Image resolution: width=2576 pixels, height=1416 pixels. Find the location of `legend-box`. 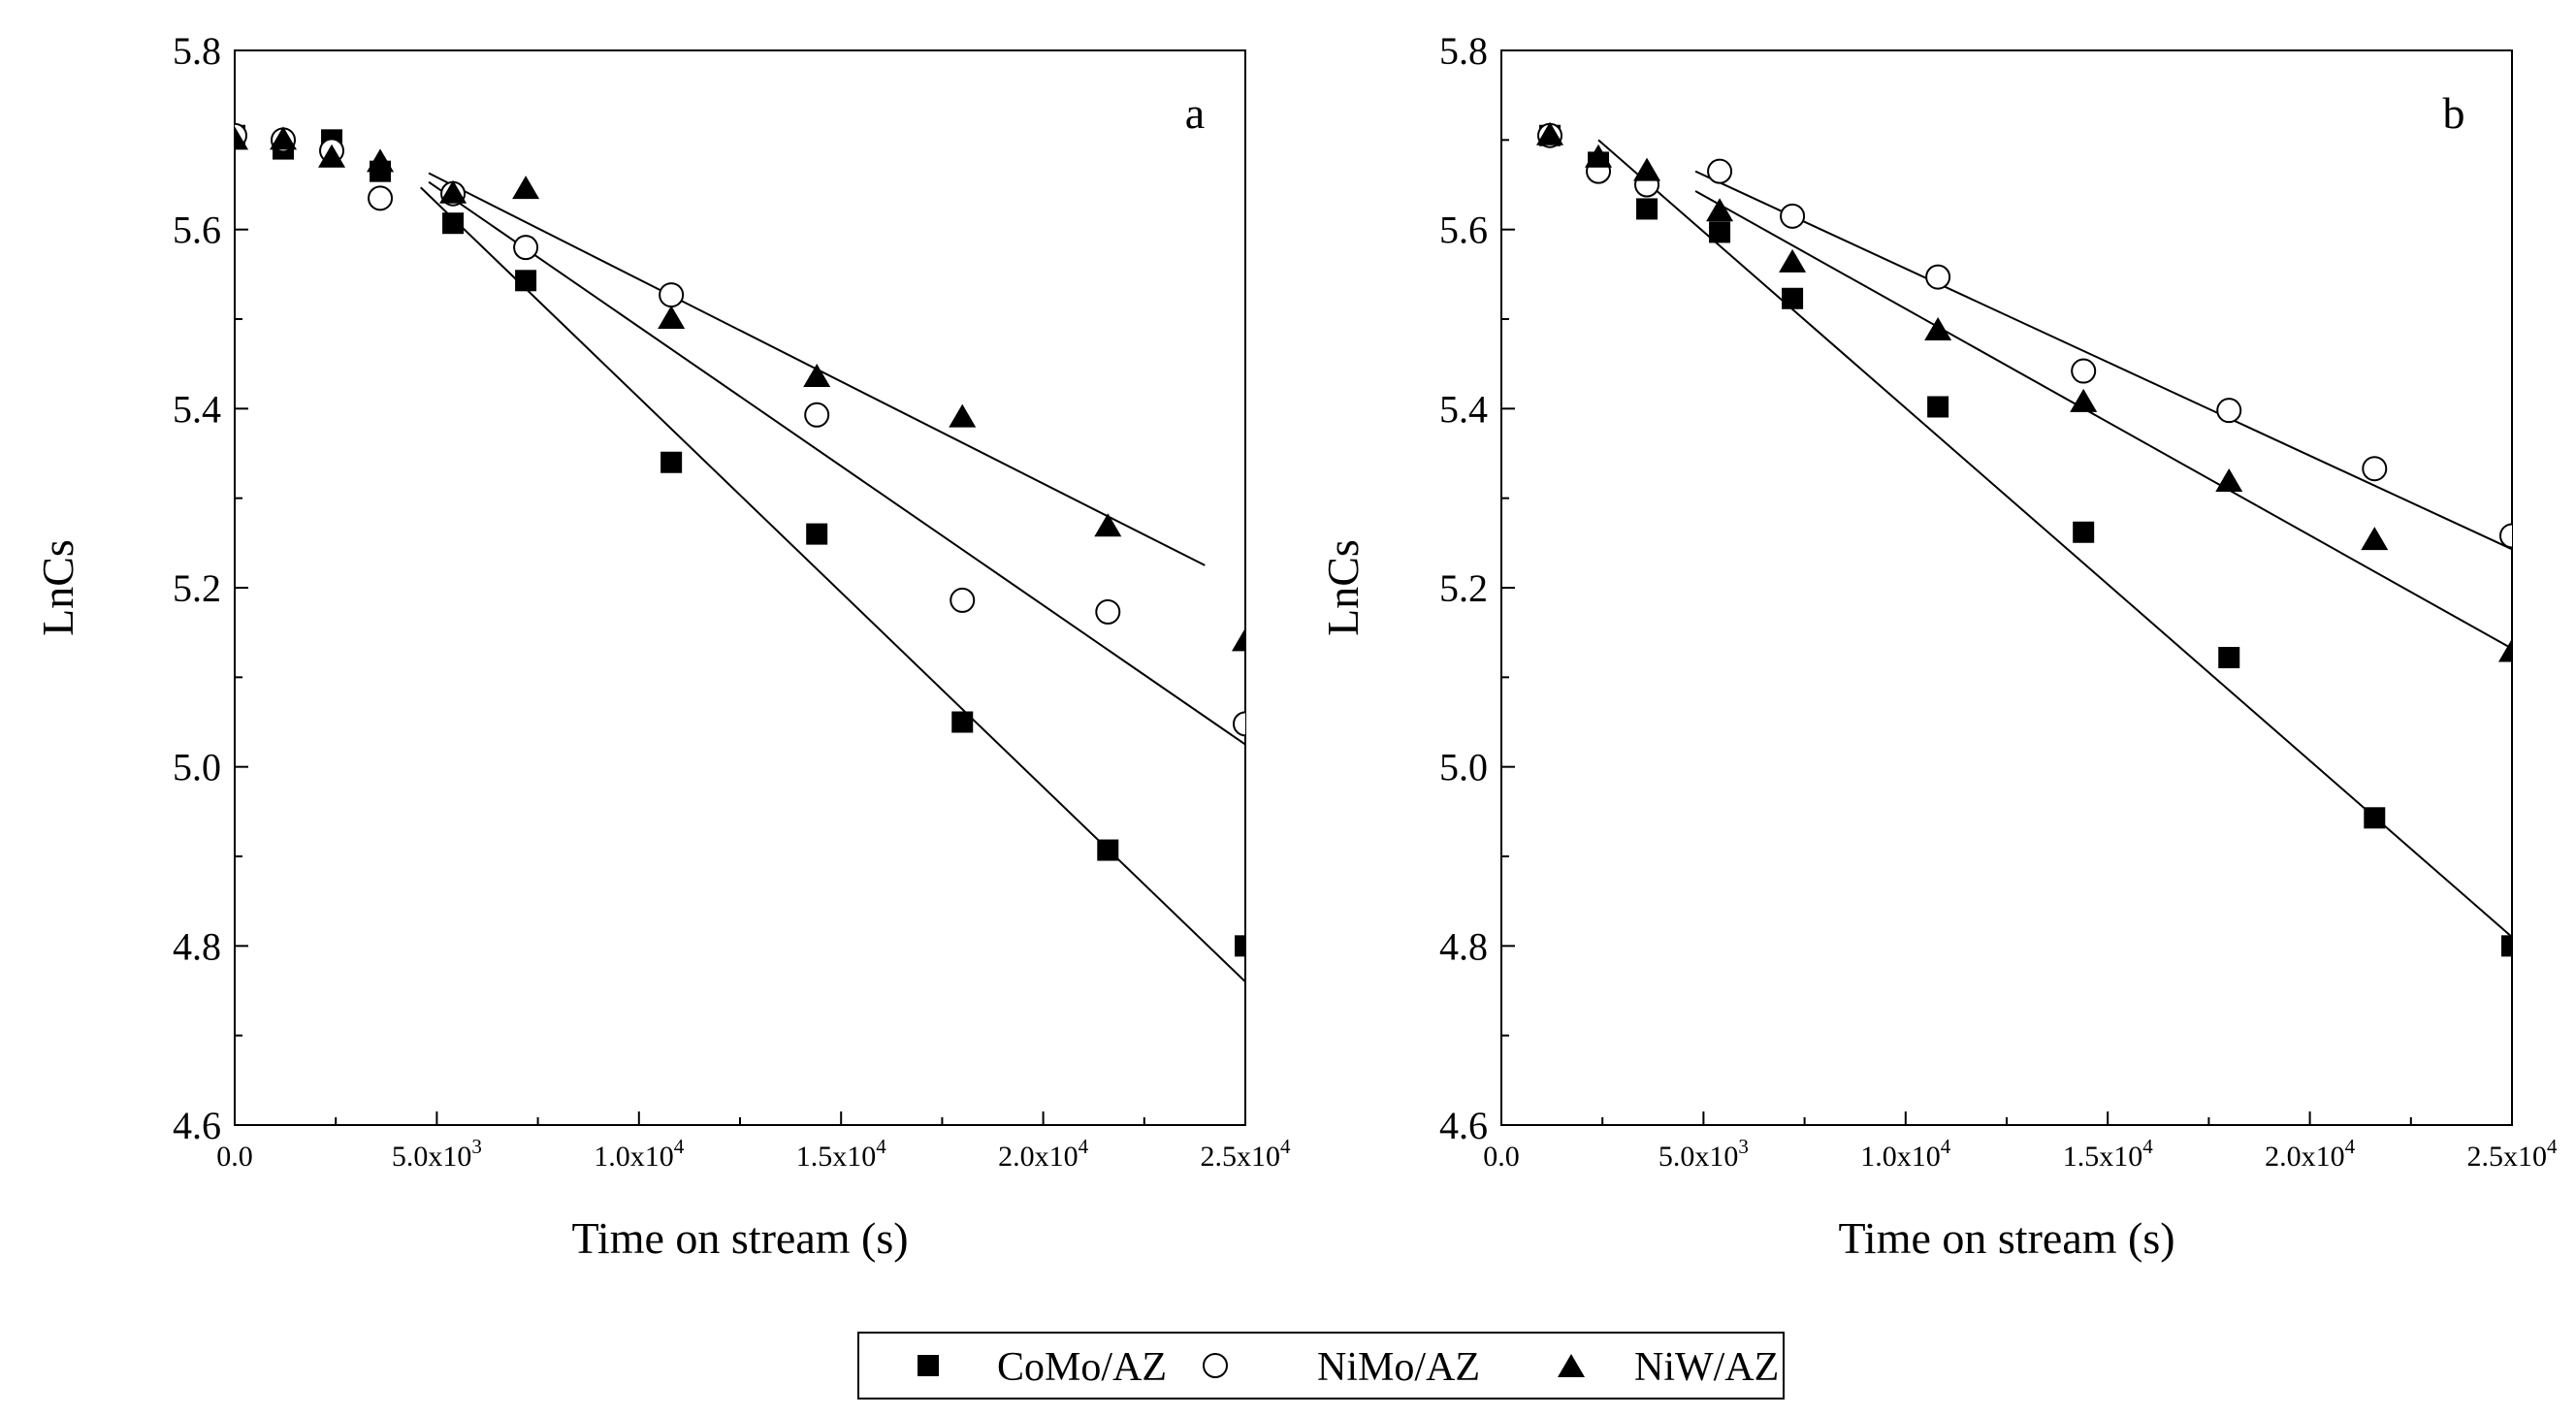

legend-box is located at coordinates (1321, 1366).